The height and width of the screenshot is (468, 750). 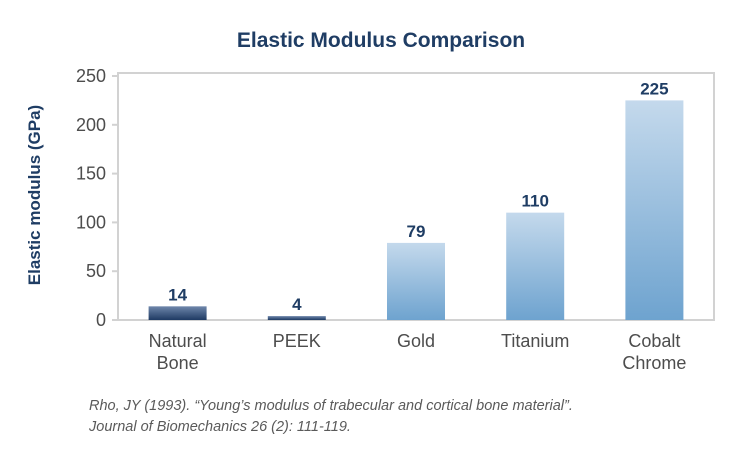 What do you see at coordinates (654, 210) in the screenshot?
I see `bar-cobalt-chrome` at bounding box center [654, 210].